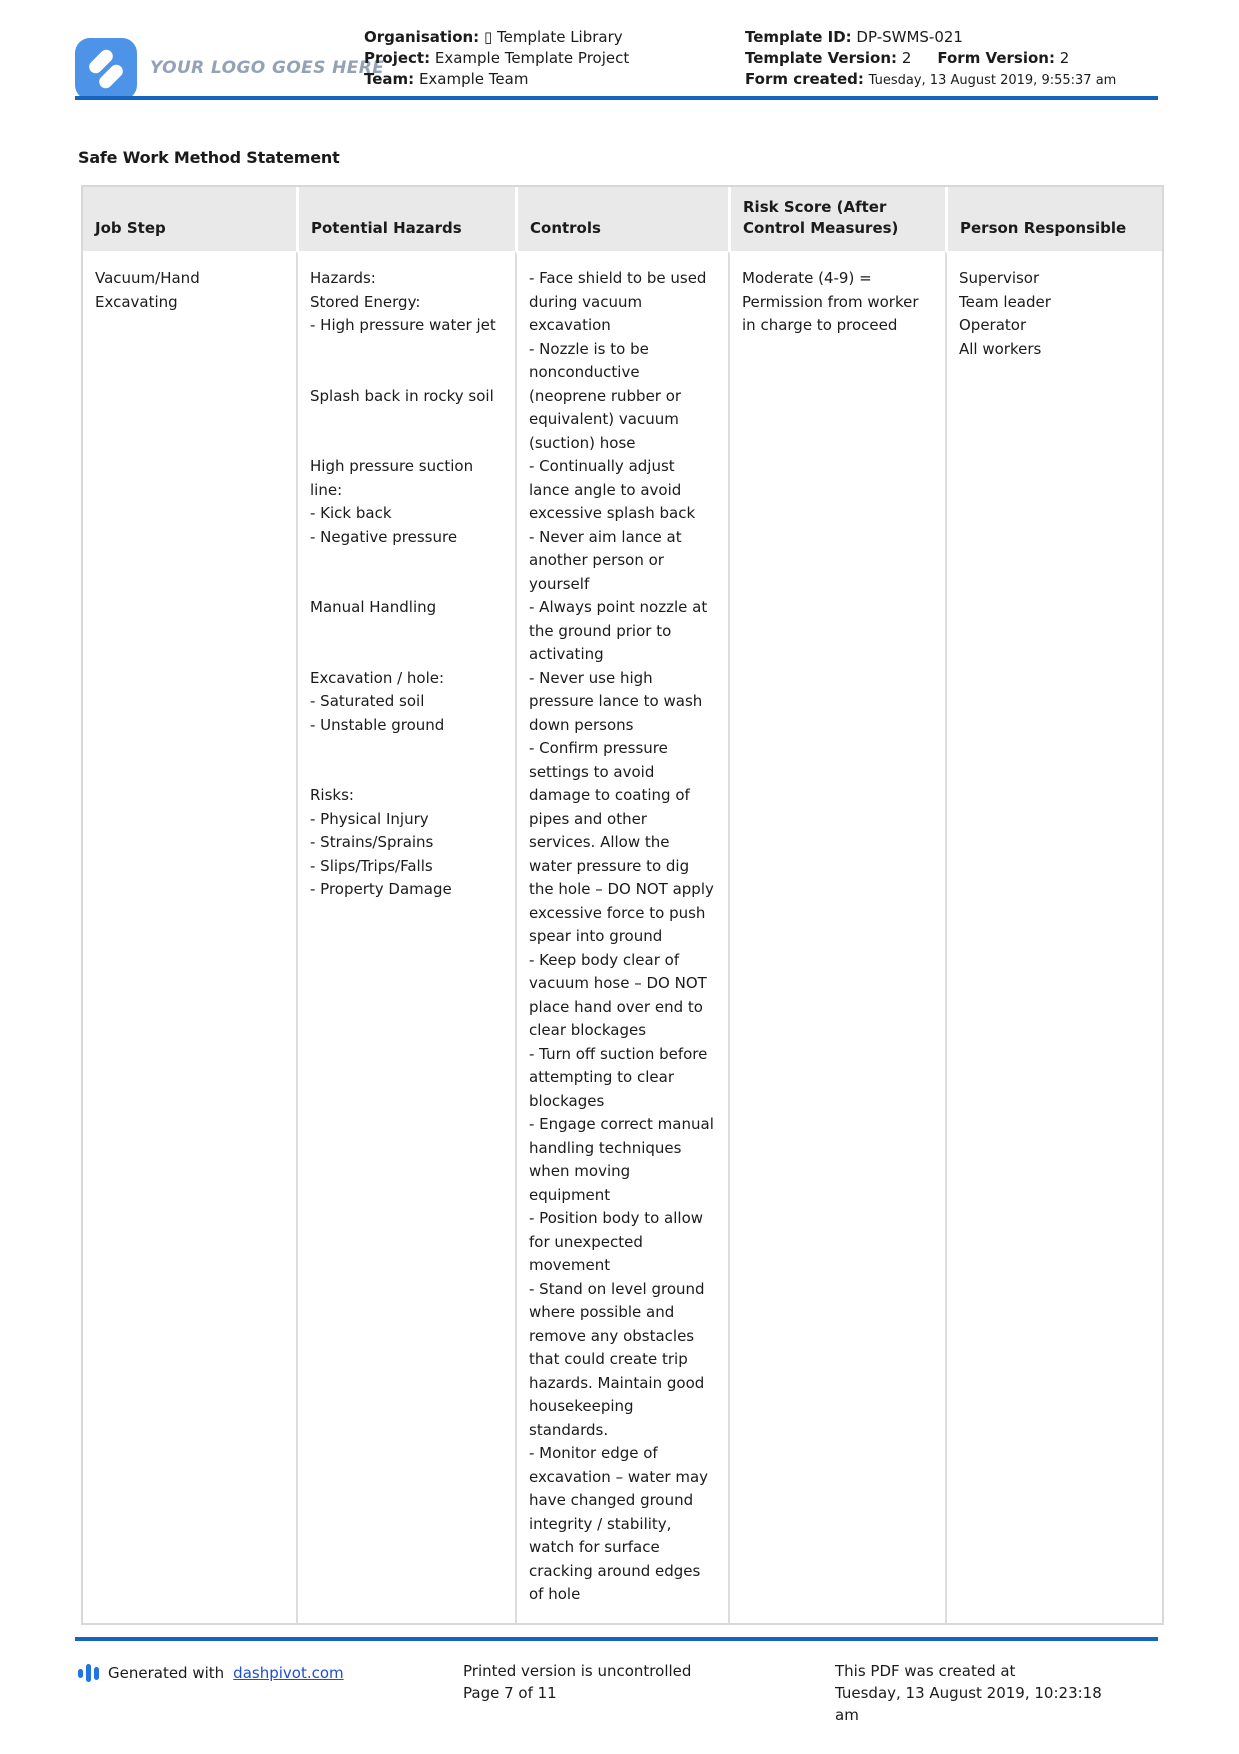 Image resolution: width=1239 pixels, height=1754 pixels. Describe the element at coordinates (821, 58) in the screenshot. I see `template-version-label: Template Version:` at that location.